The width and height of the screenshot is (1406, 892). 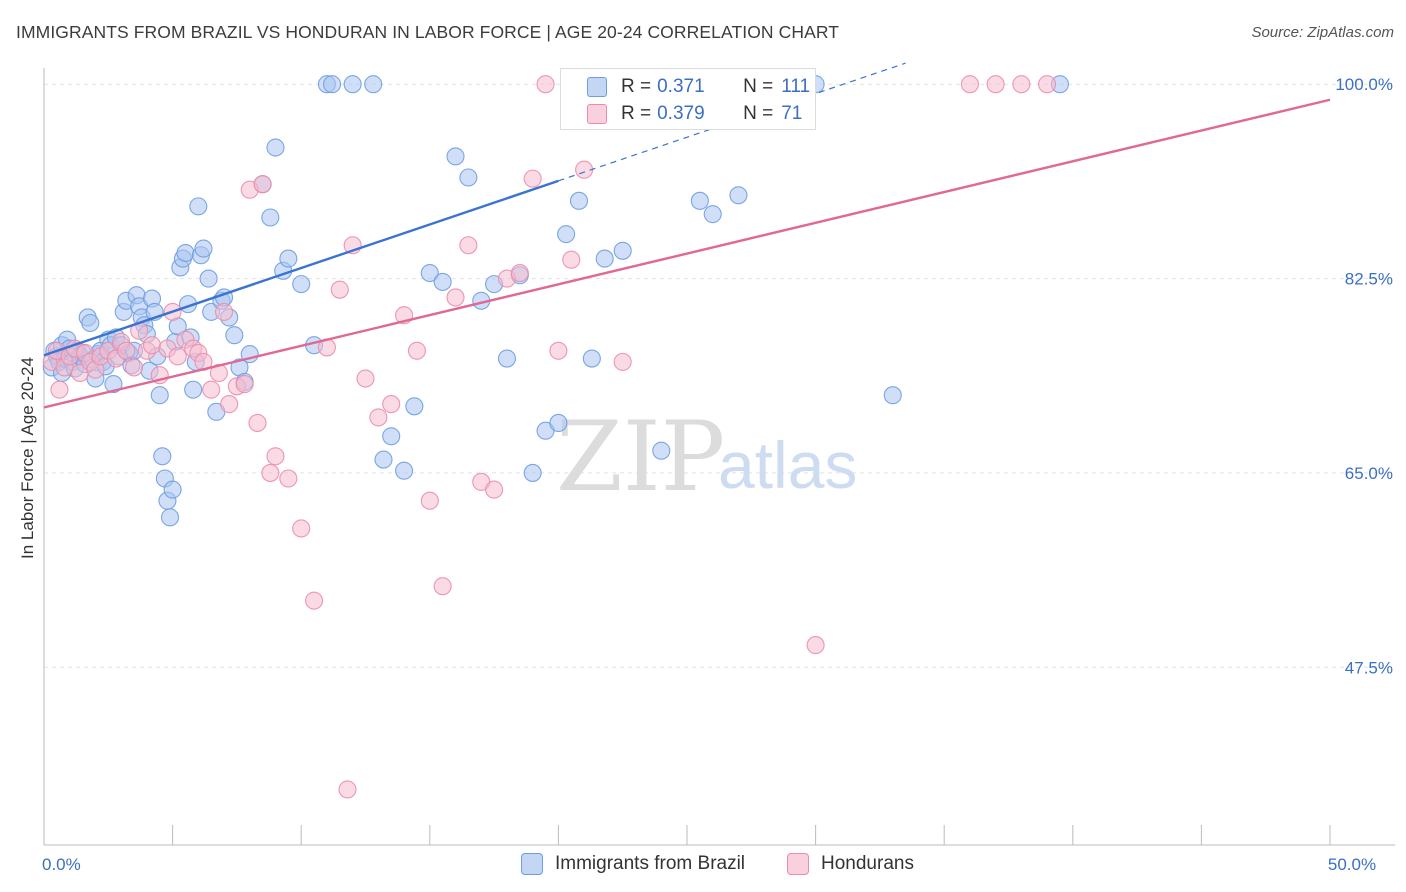 I want to click on stats-swatch-brazil, so click(x=597, y=87).